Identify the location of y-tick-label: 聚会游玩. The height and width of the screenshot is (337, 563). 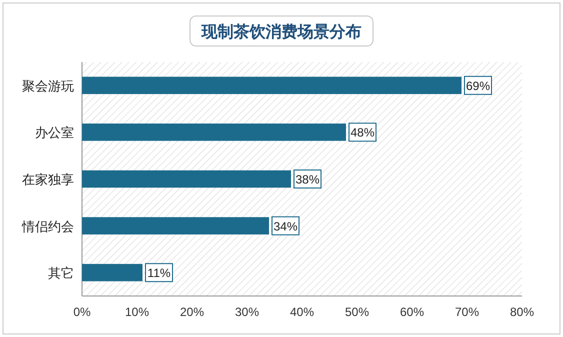
(48, 86).